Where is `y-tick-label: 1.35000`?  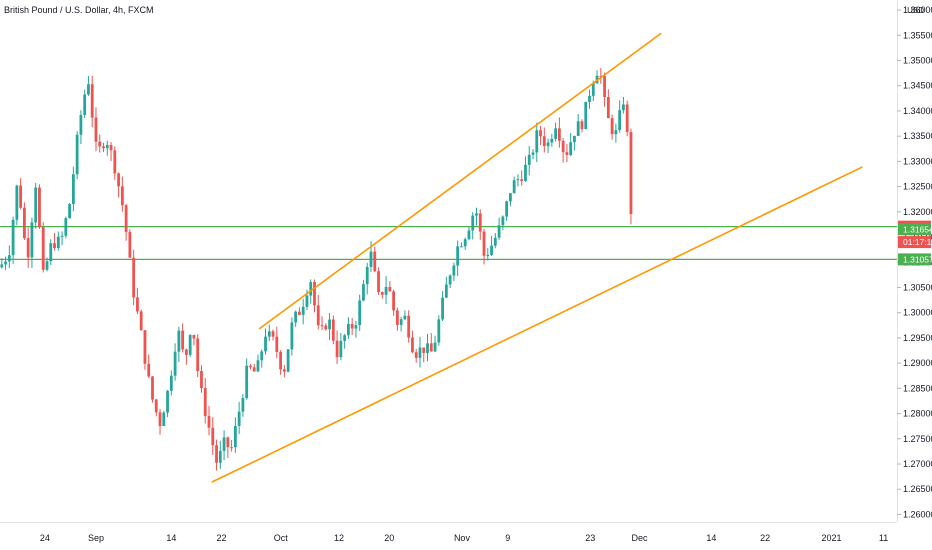
y-tick-label: 1.35000 is located at coordinates (917, 61).